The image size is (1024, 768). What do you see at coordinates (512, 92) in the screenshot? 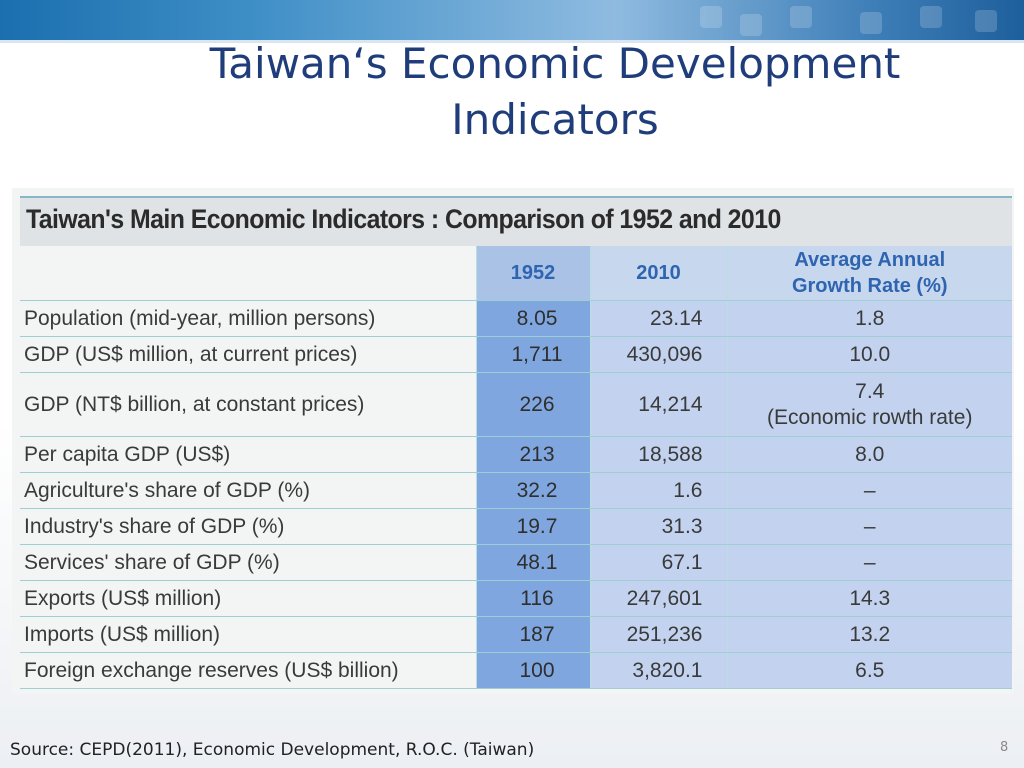
I see `slide-title: Taiwan‘s Economic Development Indicators` at bounding box center [512, 92].